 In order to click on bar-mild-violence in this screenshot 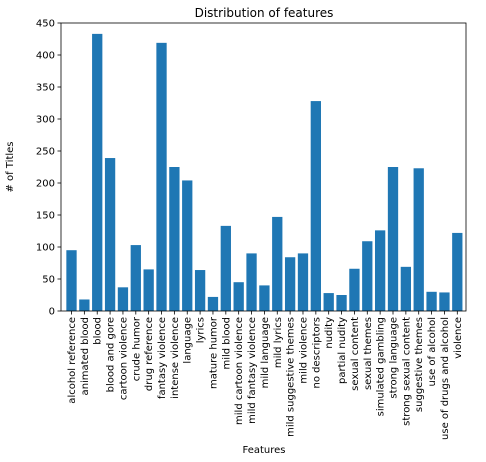, I will do `click(303, 282)`.